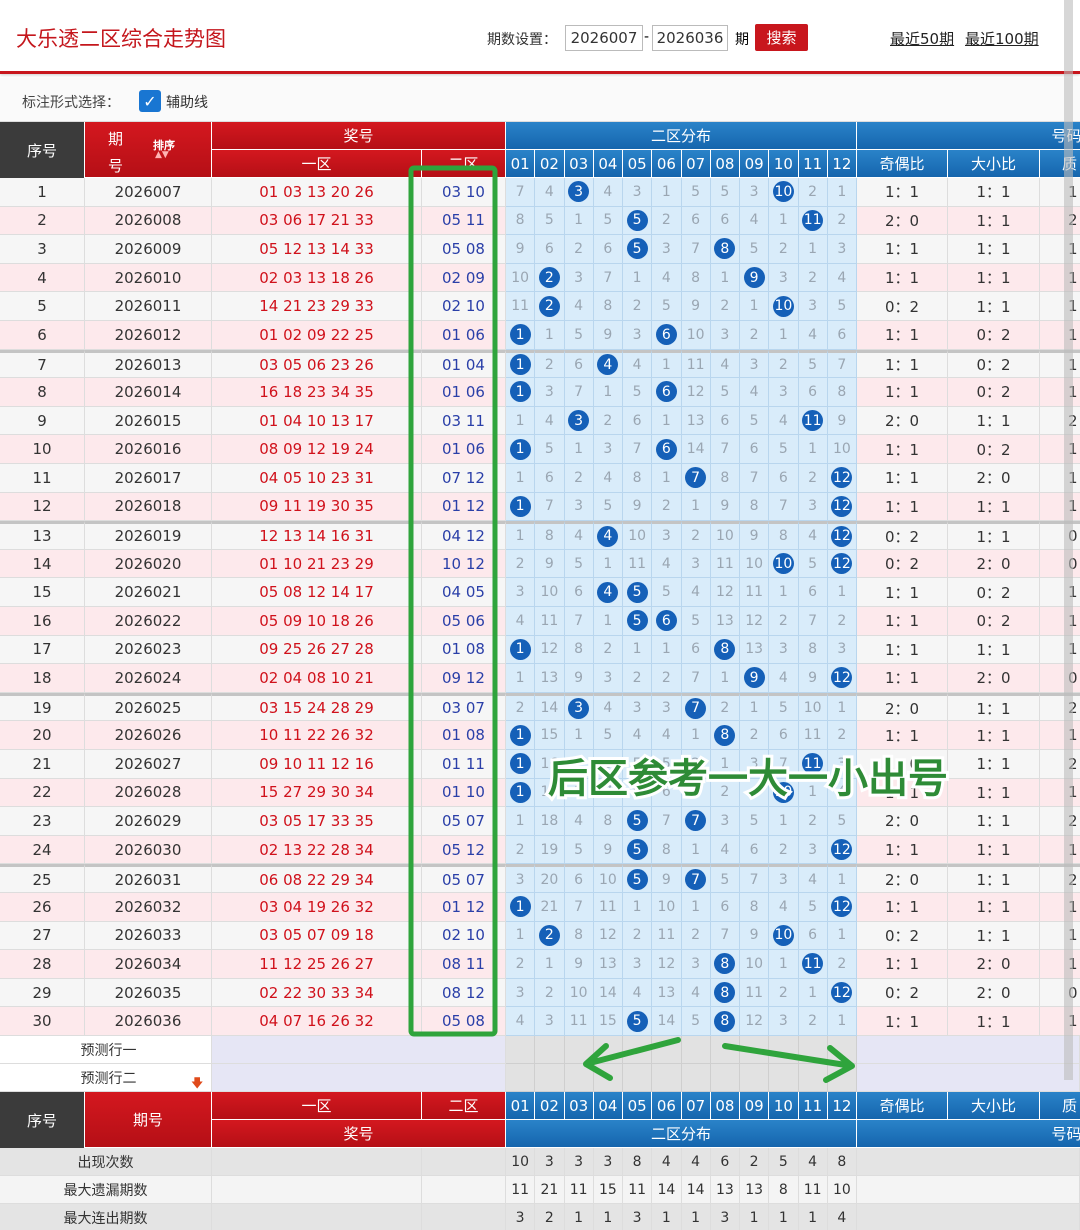 The width and height of the screenshot is (1080, 1230). What do you see at coordinates (604, 38) in the screenshot?
I see `period-from-input: 2026007` at bounding box center [604, 38].